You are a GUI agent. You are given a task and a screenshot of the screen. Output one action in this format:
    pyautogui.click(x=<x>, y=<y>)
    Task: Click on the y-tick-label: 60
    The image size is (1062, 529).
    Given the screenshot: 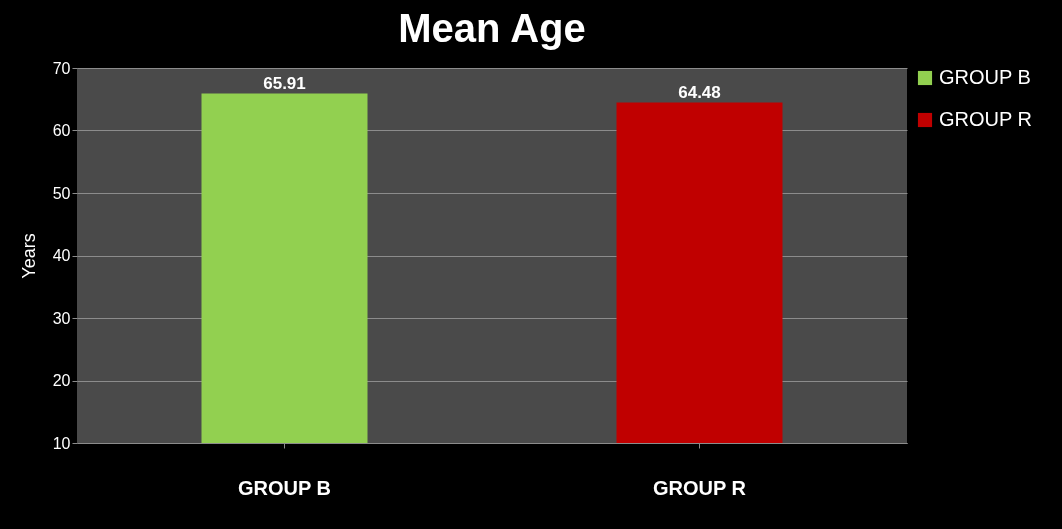 What is the action you would take?
    pyautogui.click(x=61, y=130)
    